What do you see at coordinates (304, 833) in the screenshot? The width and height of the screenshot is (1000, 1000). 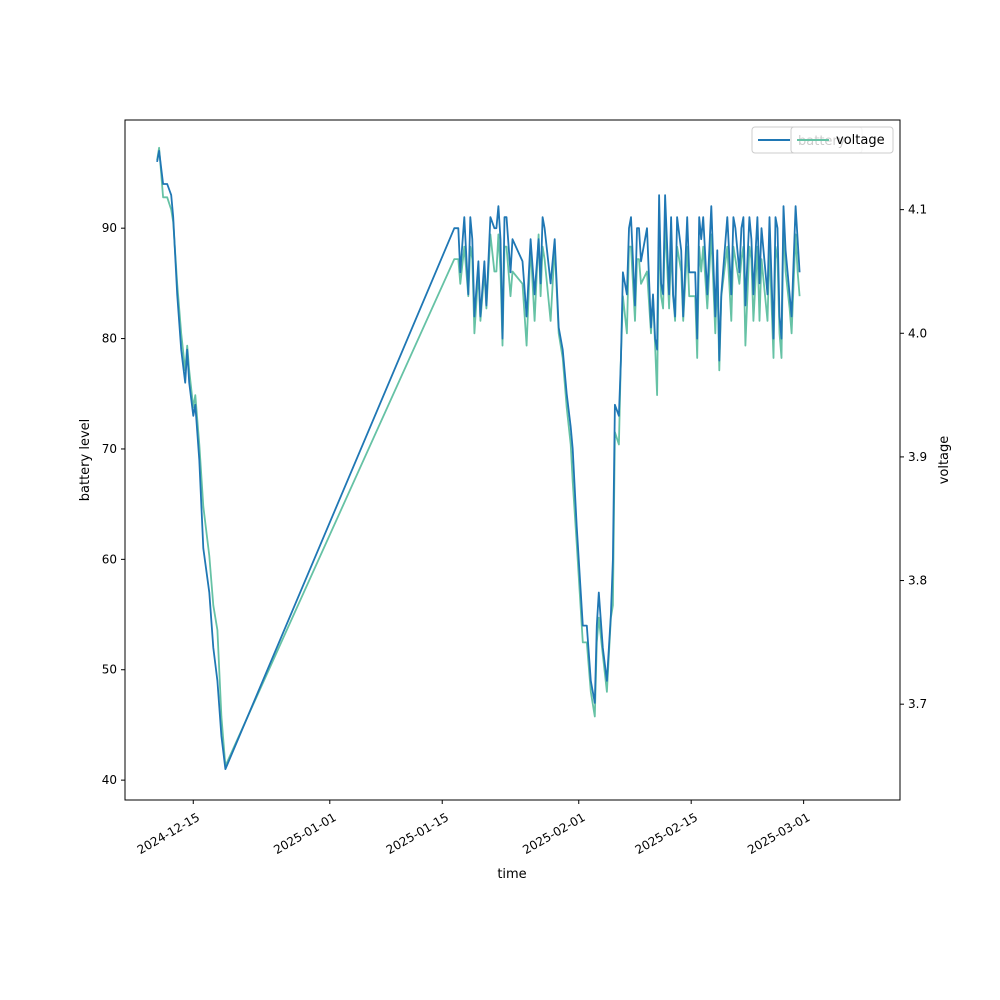 I see `x-tick-label: 2025-01-01` at bounding box center [304, 833].